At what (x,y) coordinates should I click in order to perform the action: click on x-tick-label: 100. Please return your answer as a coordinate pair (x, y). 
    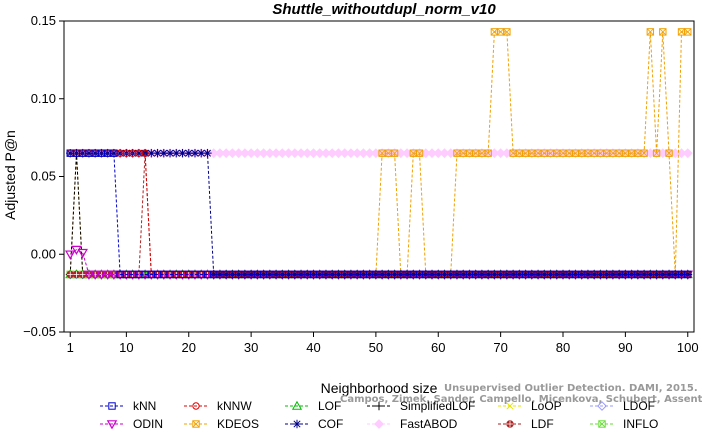
    Looking at the image, I should click on (688, 347).